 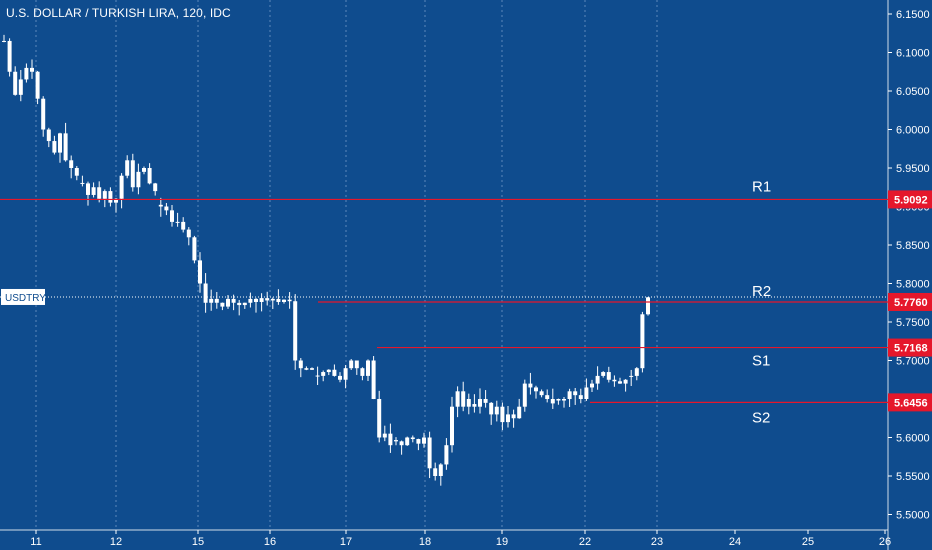 I want to click on level-price-s1: 5.7168, so click(x=911, y=349).